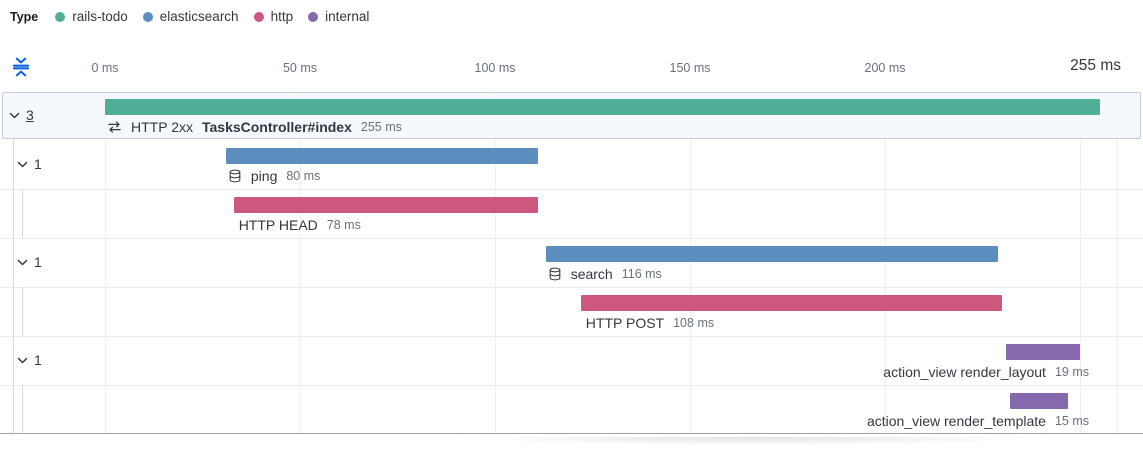 Image resolution: width=1143 pixels, height=449 pixels. I want to click on span-label: action_view render_layout 19 ms, so click(986, 372).